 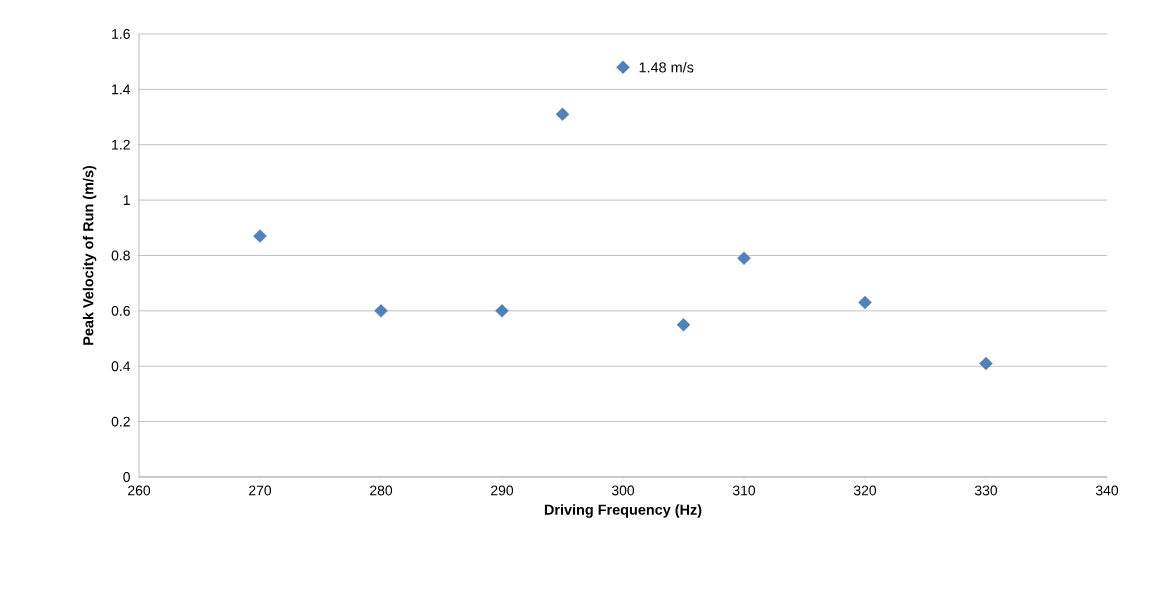 What do you see at coordinates (260, 490) in the screenshot?
I see `x-tick-label: 270` at bounding box center [260, 490].